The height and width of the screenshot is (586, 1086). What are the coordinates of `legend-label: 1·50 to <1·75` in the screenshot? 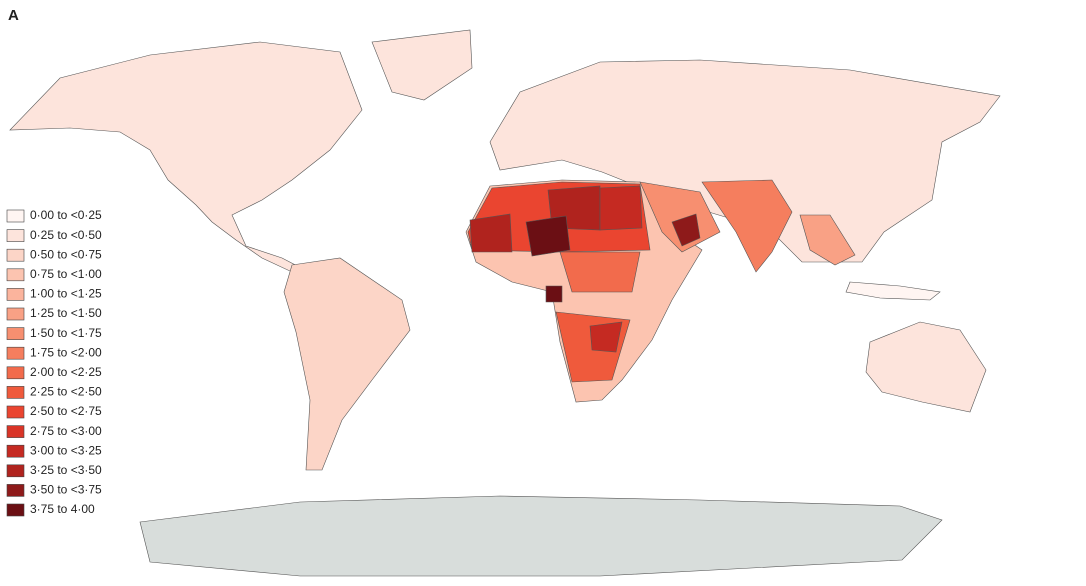 It's located at (66, 333).